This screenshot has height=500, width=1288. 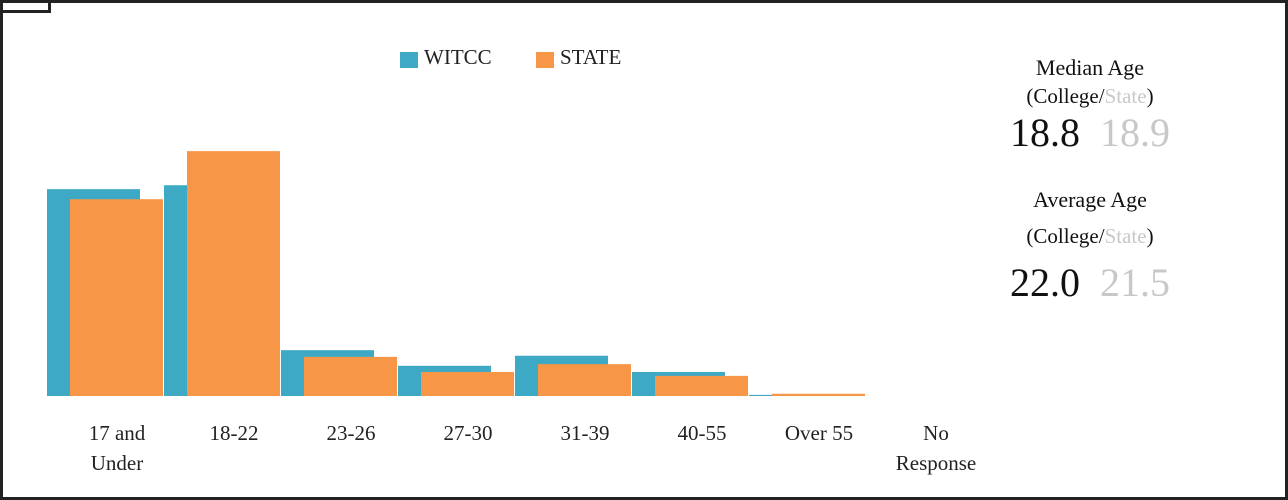 I want to click on x-tick-label: 27-30, so click(x=468, y=433).